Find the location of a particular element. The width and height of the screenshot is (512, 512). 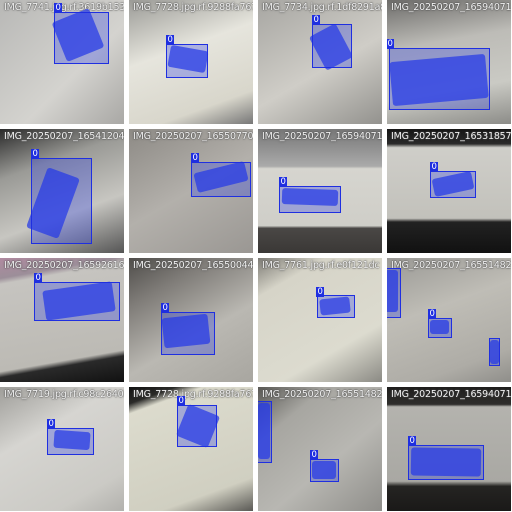

tile-caption: IMG_7719.jpg.rf.c98c26402 is located at coordinates (64, 394).